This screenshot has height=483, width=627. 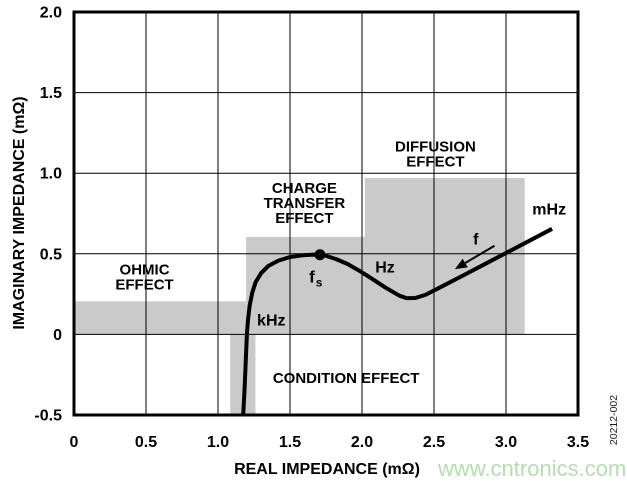 I want to click on y-tick-label: 0, so click(x=57, y=335).